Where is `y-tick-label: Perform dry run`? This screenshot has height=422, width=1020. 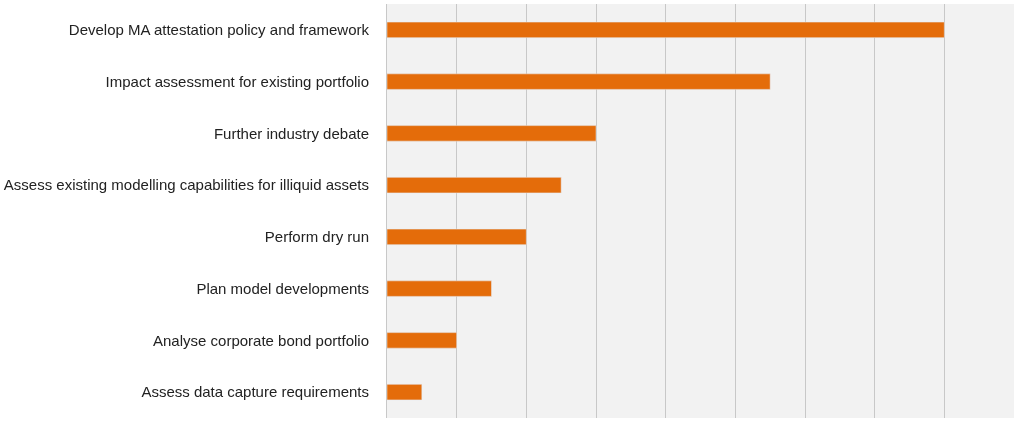 y-tick-label: Perform dry run is located at coordinates (316, 237).